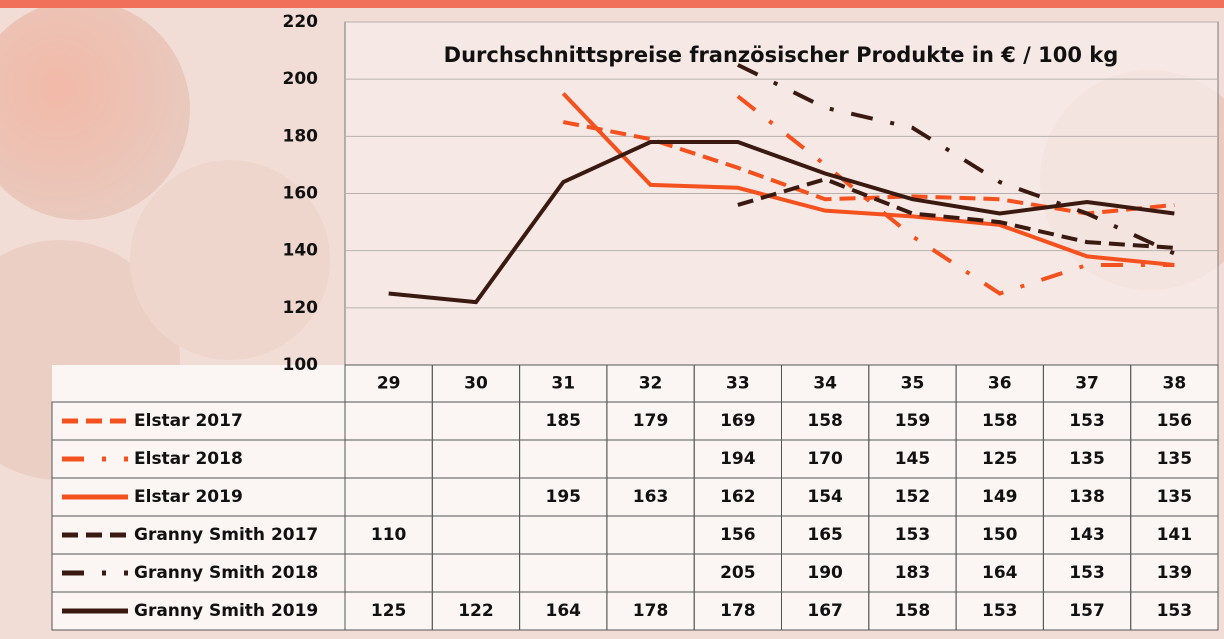 Image resolution: width=1224 pixels, height=639 pixels. I want to click on table-value: 145, so click(913, 459).